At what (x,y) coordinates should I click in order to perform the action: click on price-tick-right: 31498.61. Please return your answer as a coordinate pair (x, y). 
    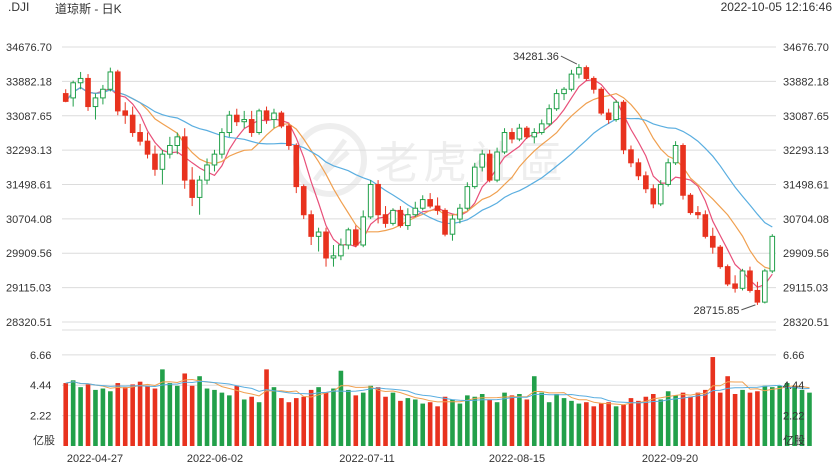
    Looking at the image, I should click on (806, 185).